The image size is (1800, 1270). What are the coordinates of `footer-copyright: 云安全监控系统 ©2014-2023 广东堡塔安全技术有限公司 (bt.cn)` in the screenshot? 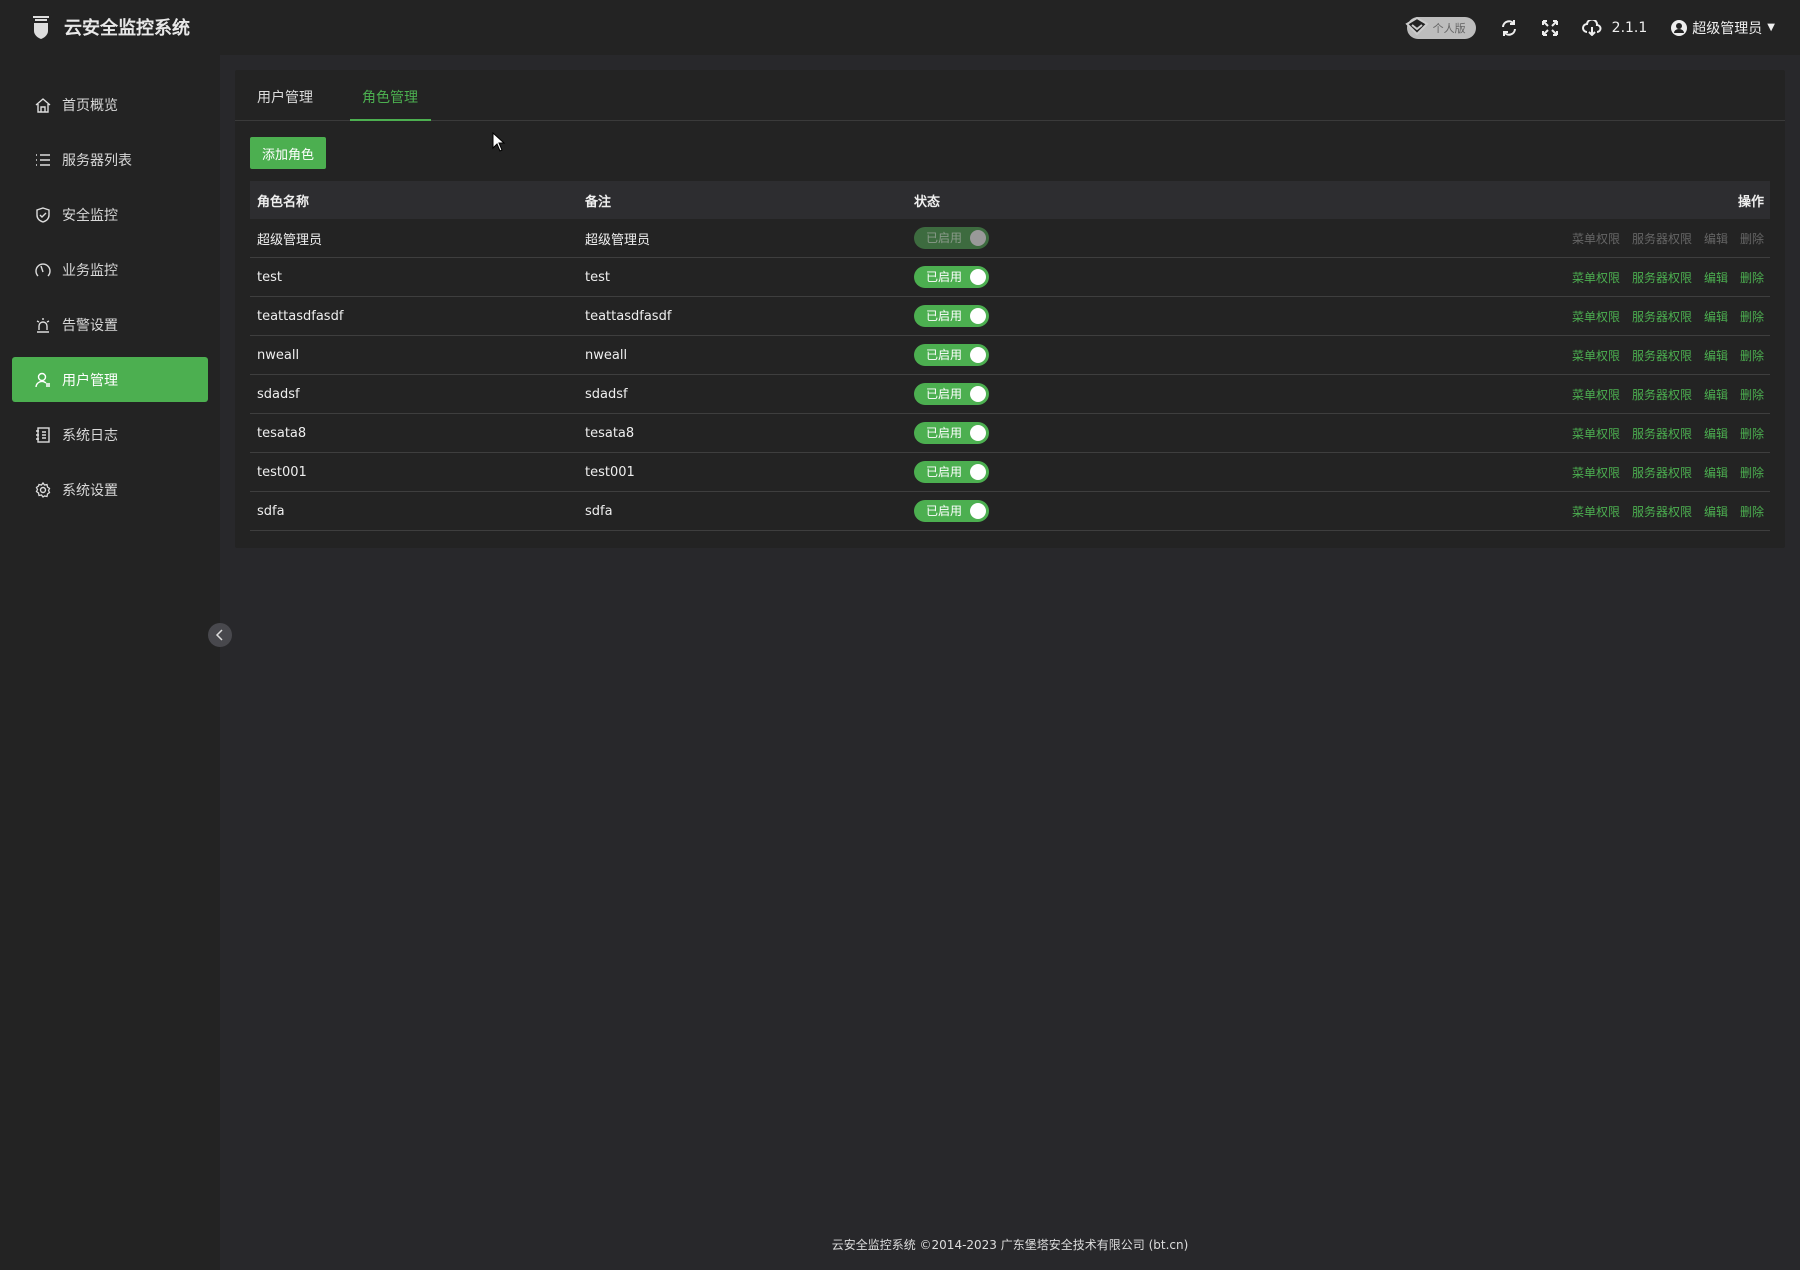 It's located at (1010, 1245).